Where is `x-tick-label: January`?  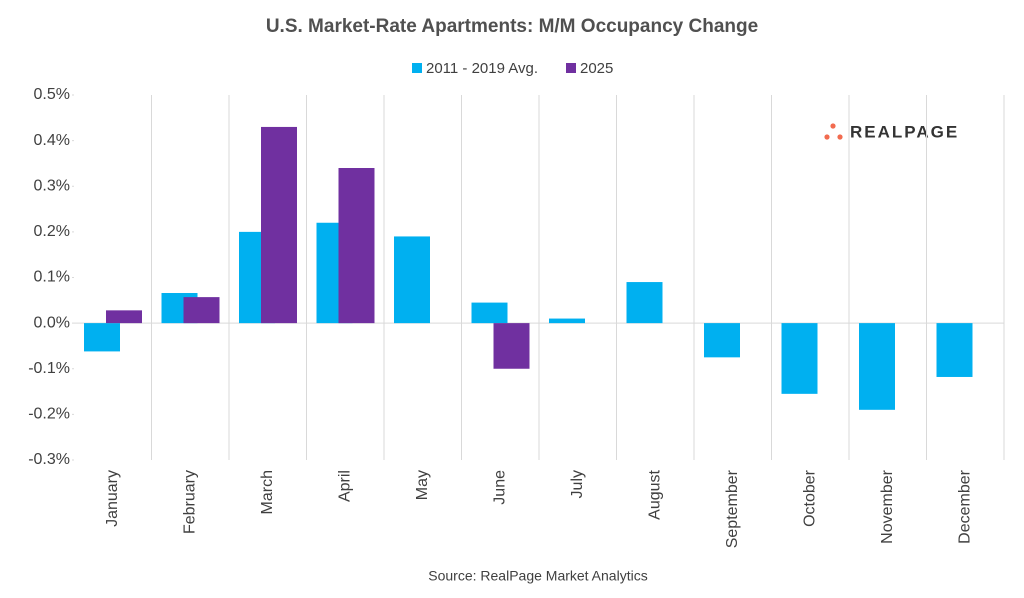 x-tick-label: January is located at coordinates (112, 498).